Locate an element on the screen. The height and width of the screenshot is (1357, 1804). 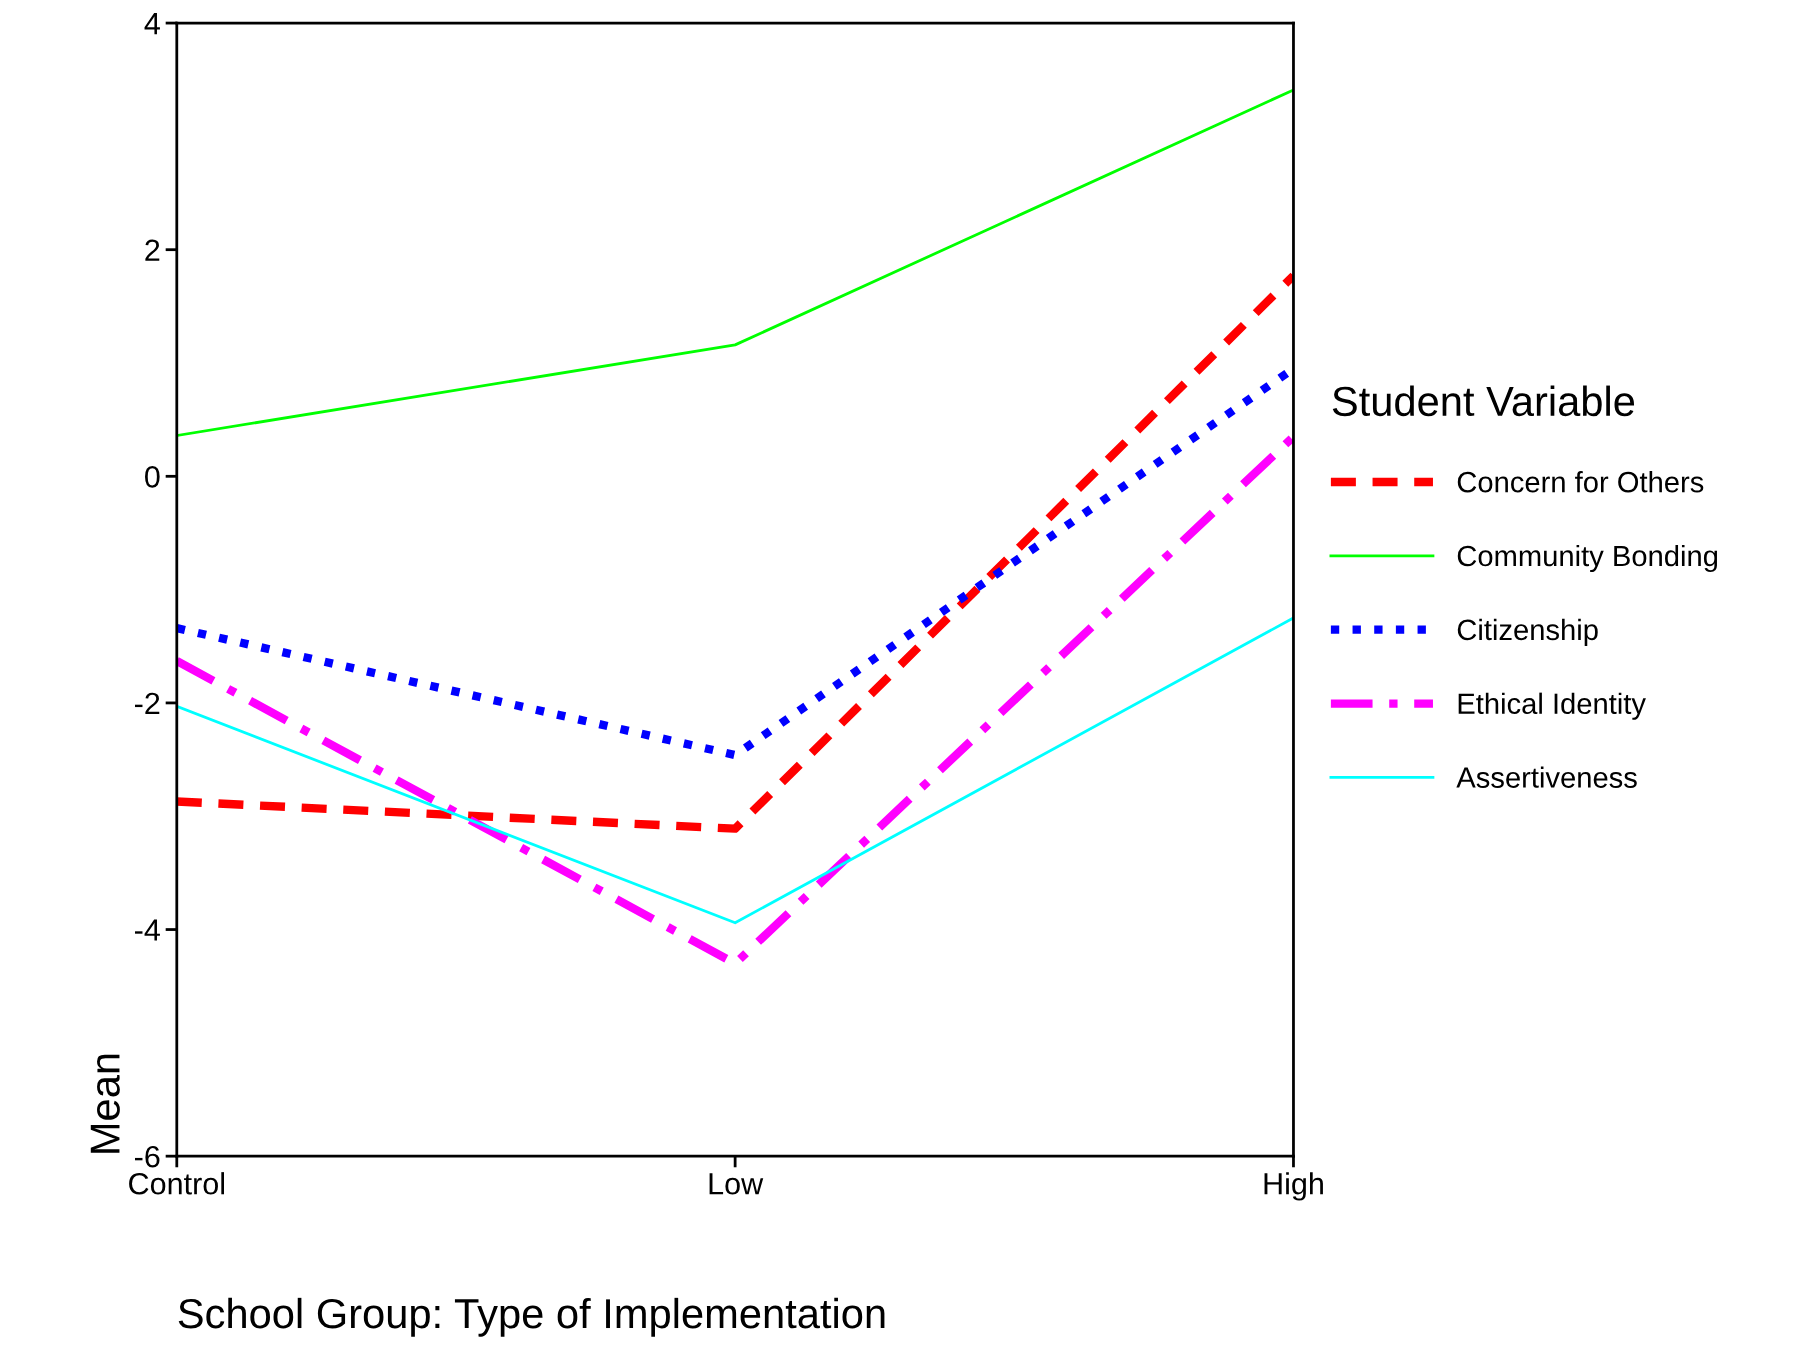
legend-label: Ethical Identity is located at coordinates (1552, 706).